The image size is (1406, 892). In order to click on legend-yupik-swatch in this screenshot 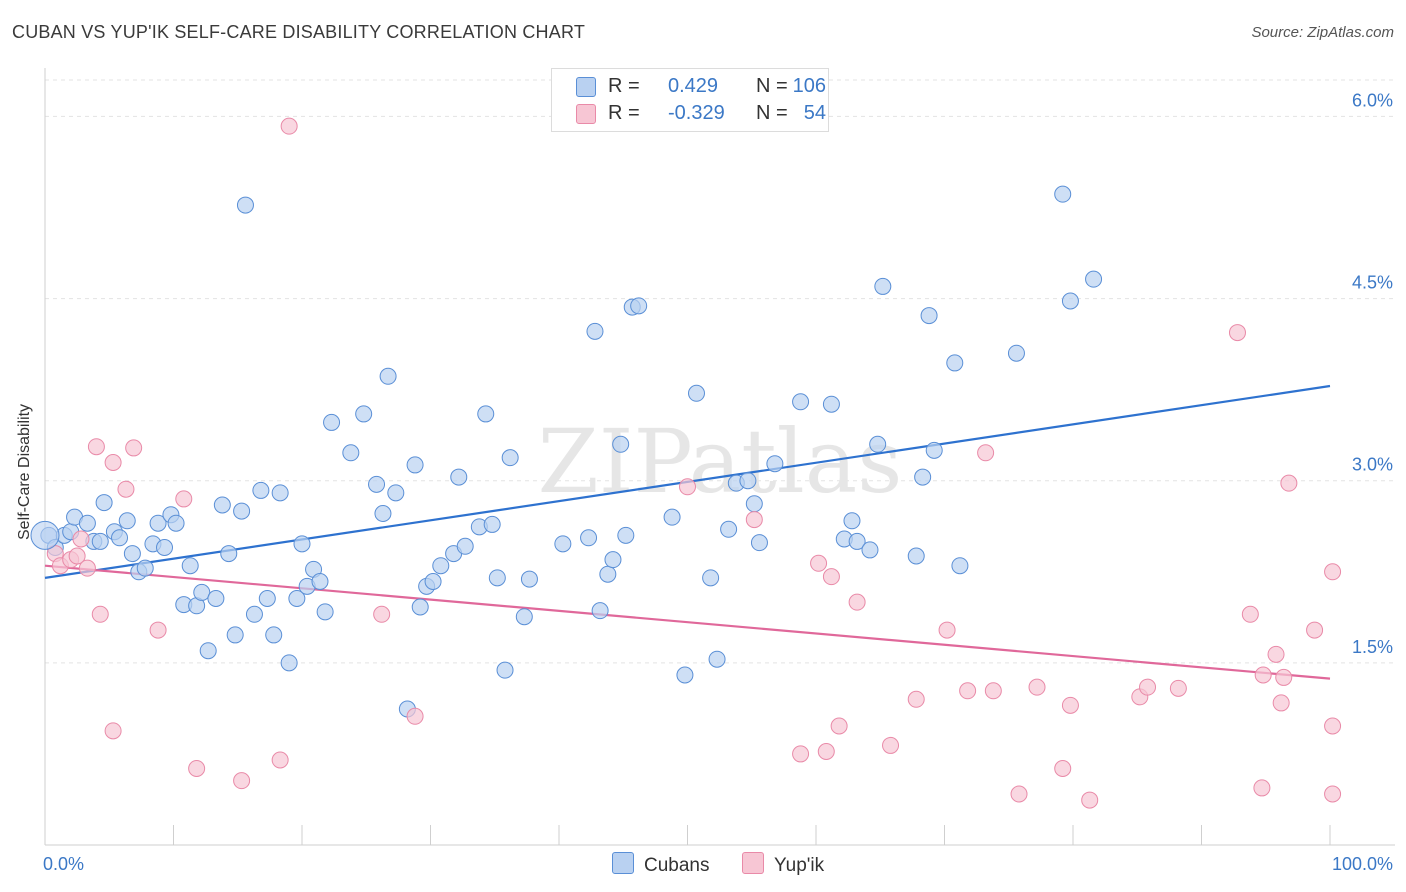, I will do `click(753, 863)`.